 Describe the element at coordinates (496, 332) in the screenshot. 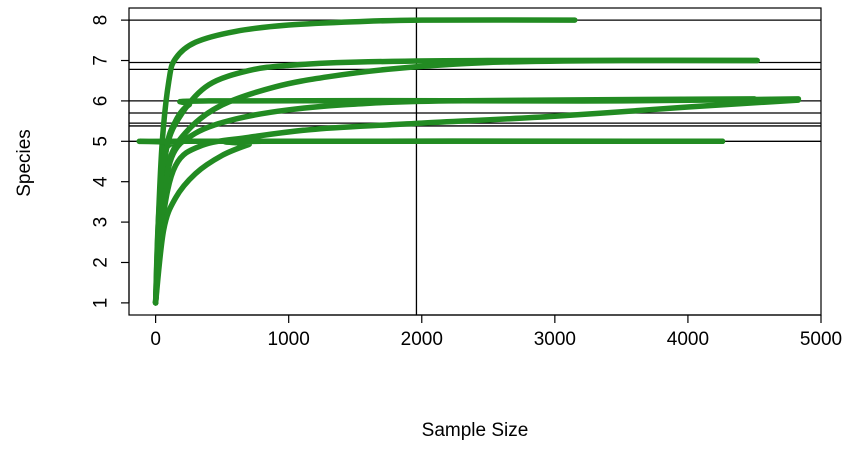

I see `x-axis: 0 1000 2000 3000 4000 5000` at that location.